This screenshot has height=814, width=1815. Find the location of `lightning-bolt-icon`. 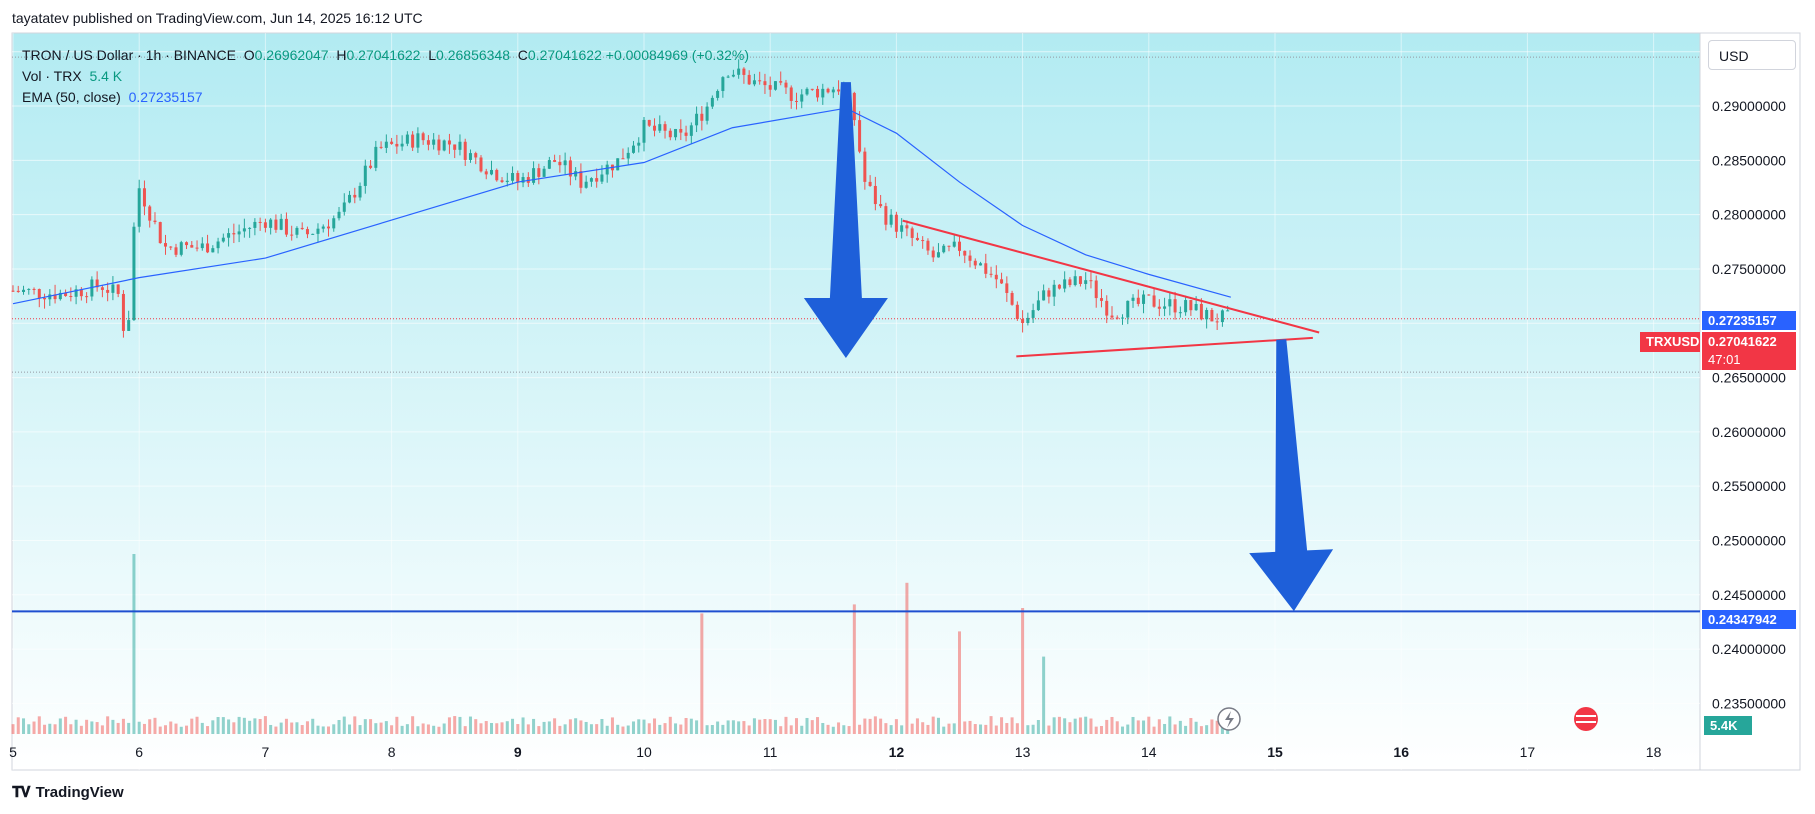

lightning-bolt-icon is located at coordinates (1229, 719).